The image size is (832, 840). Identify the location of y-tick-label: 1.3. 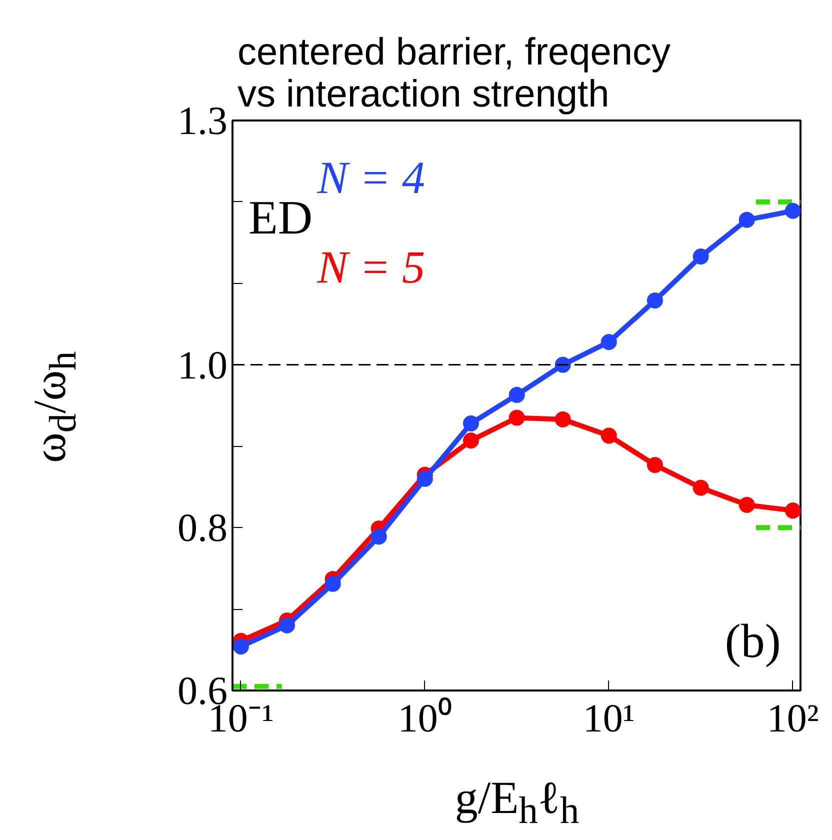
(203, 120).